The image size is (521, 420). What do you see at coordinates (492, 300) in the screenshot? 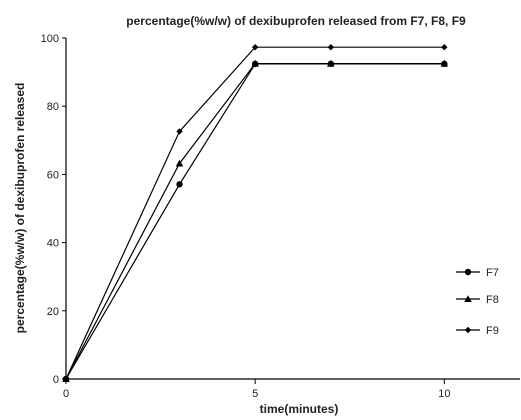
I see `legend-f8-label: F8` at bounding box center [492, 300].